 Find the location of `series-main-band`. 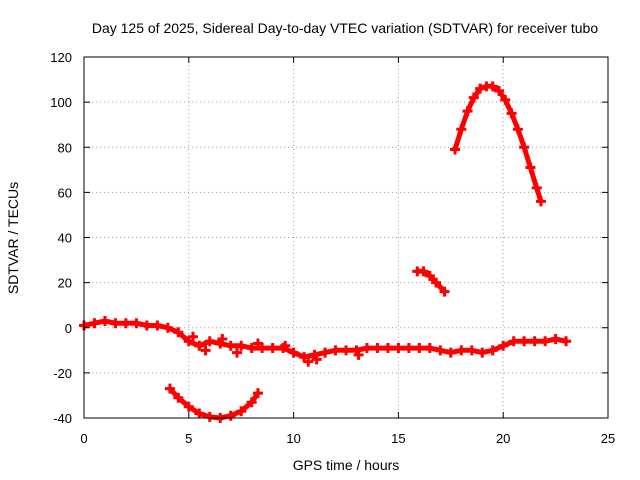

series-main-band is located at coordinates (325, 339).